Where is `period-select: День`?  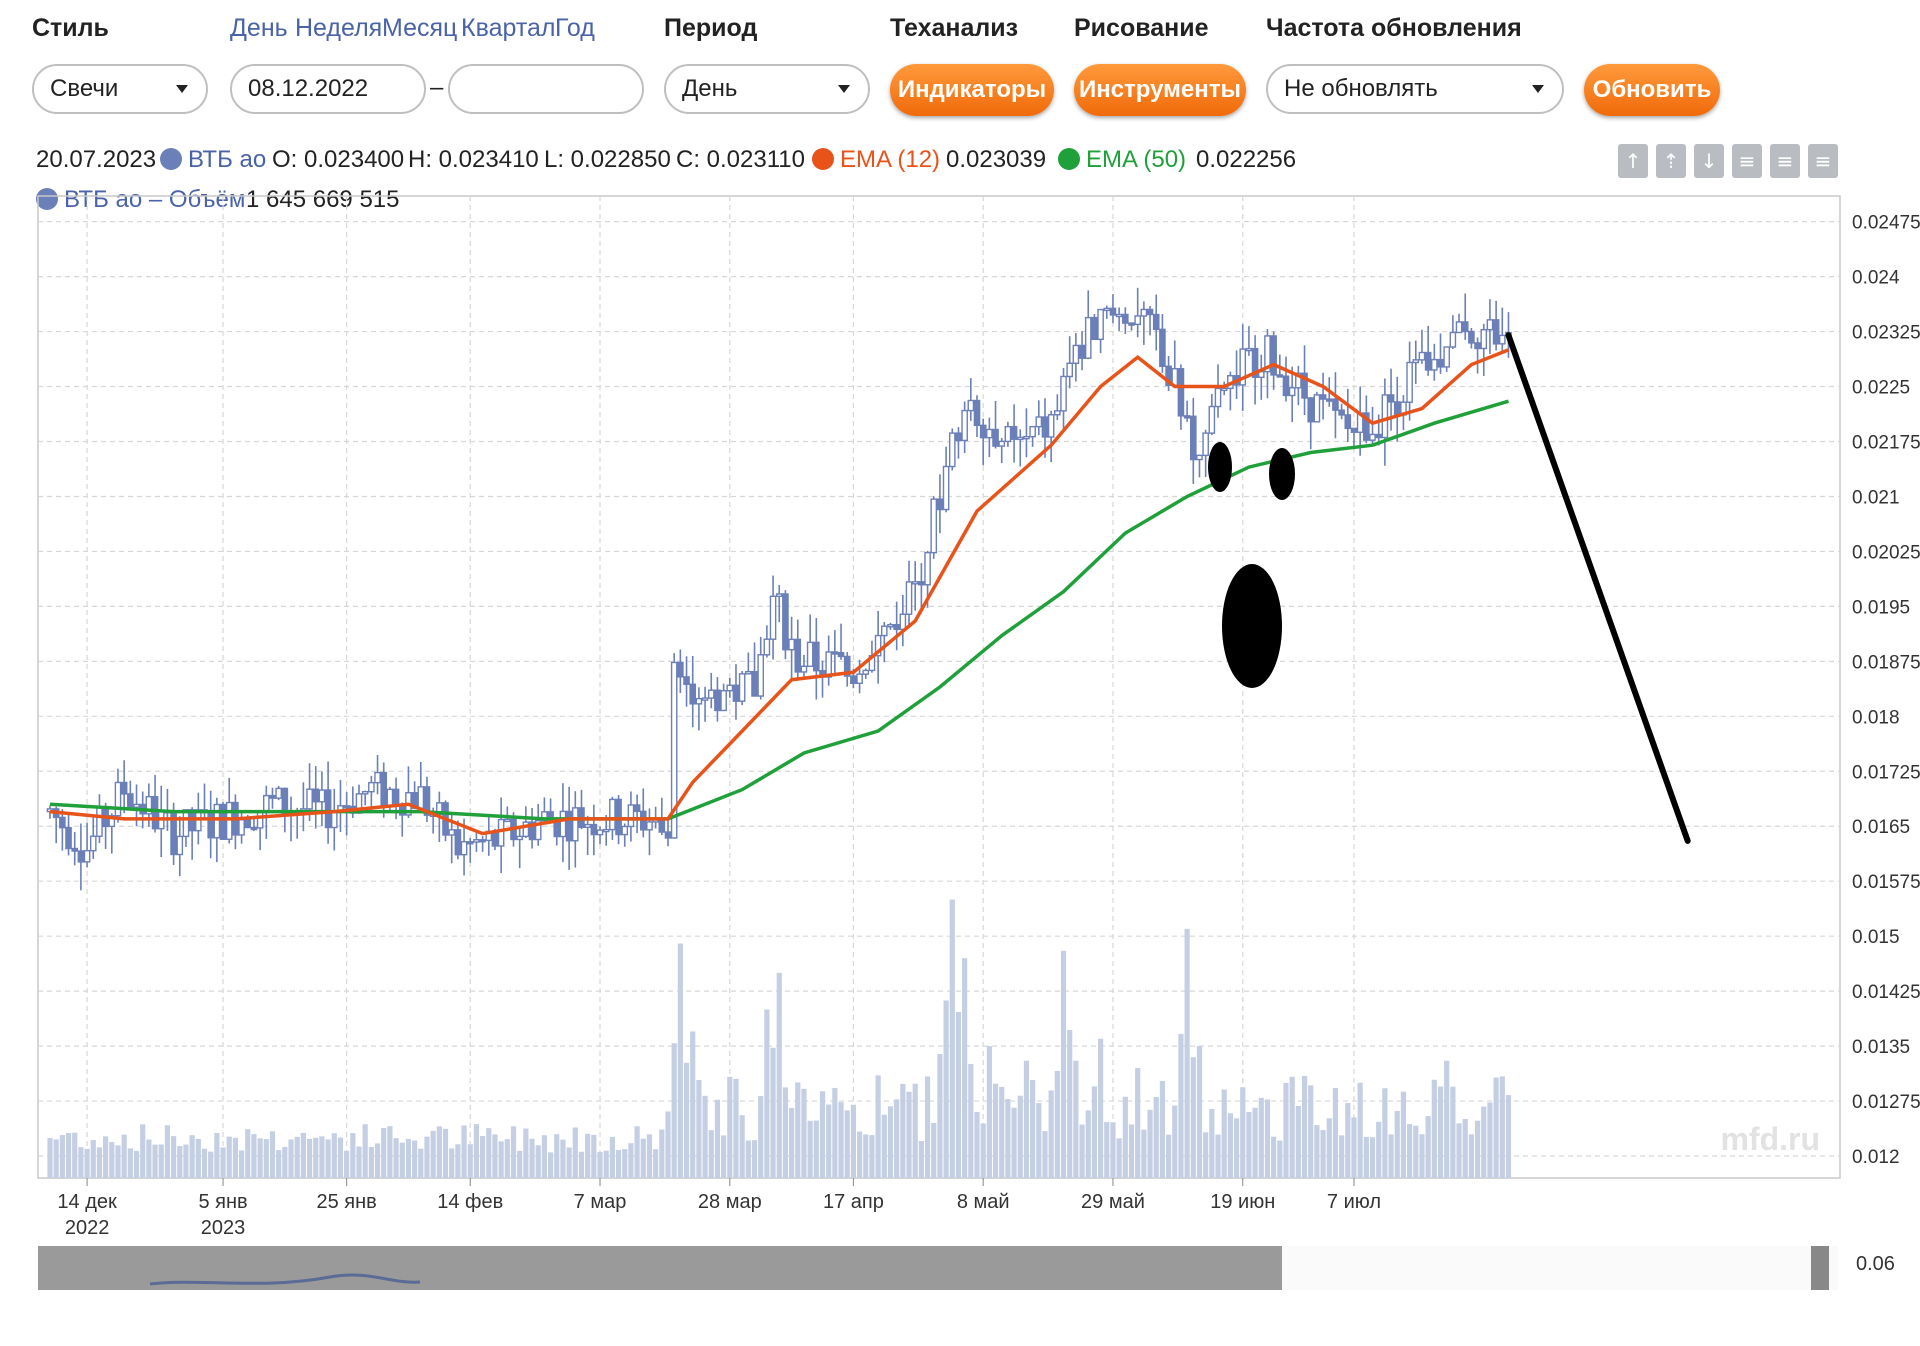
period-select: День is located at coordinates (767, 89).